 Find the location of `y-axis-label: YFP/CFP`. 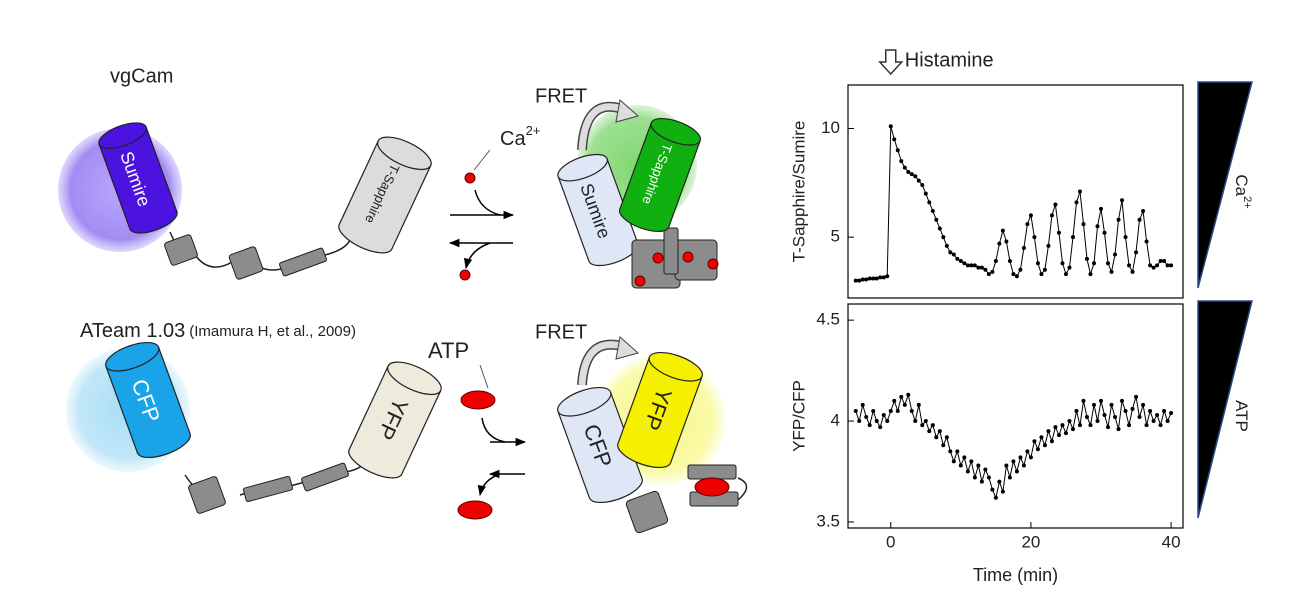

y-axis-label: YFP/CFP is located at coordinates (798, 416).